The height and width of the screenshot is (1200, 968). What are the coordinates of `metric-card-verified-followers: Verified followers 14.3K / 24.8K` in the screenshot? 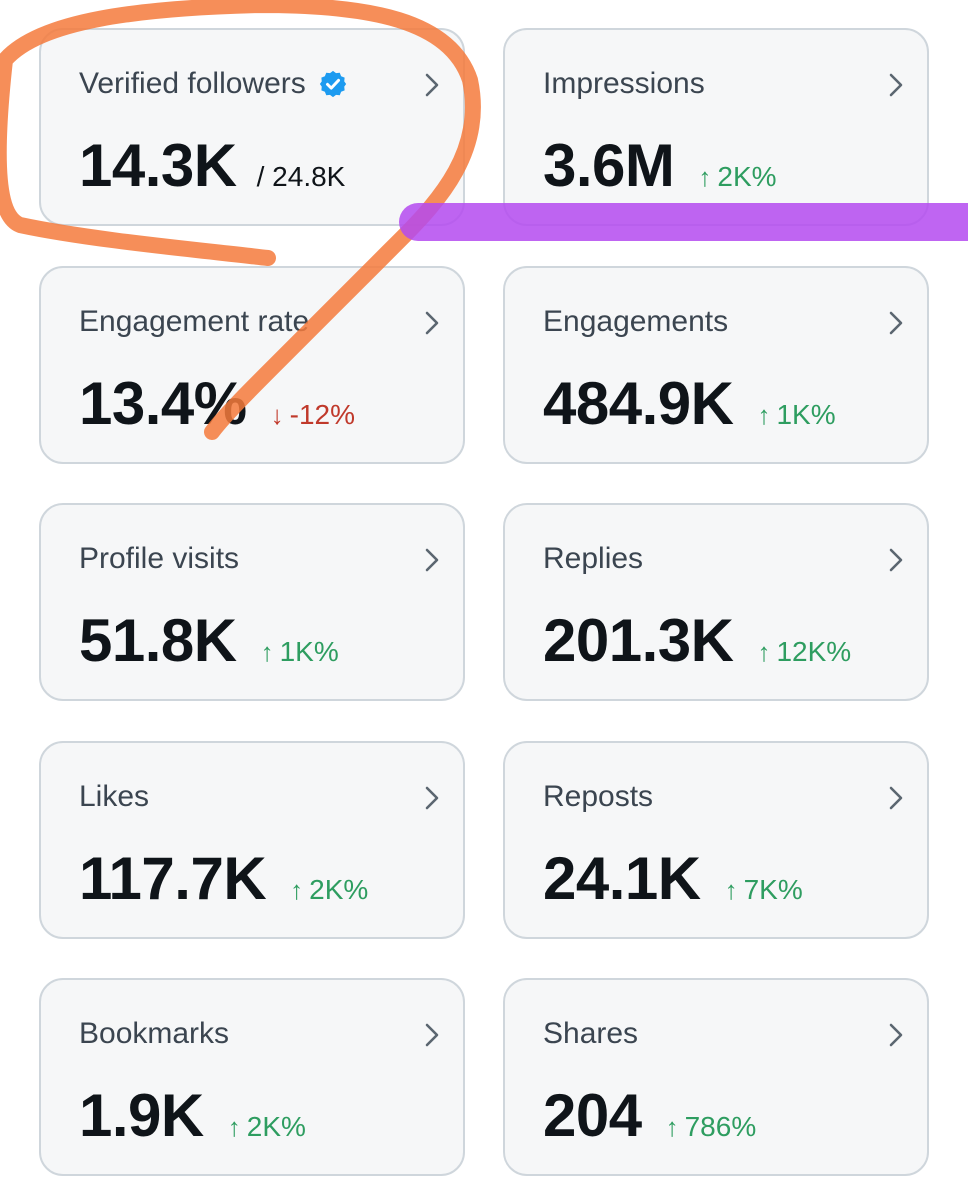 It's located at (252, 127).